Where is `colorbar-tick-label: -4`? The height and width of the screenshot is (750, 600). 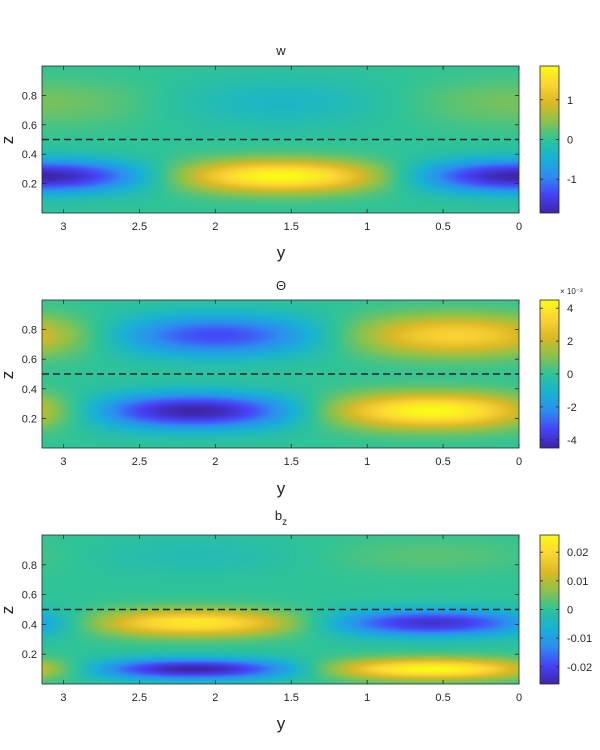 colorbar-tick-label: -4 is located at coordinates (572, 441).